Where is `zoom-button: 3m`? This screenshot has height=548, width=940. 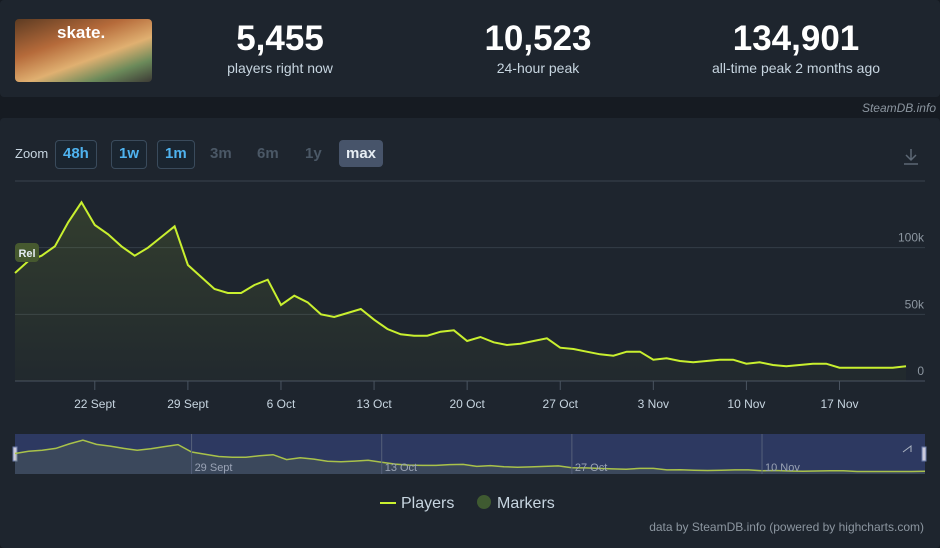
zoom-button: 3m is located at coordinates (221, 153).